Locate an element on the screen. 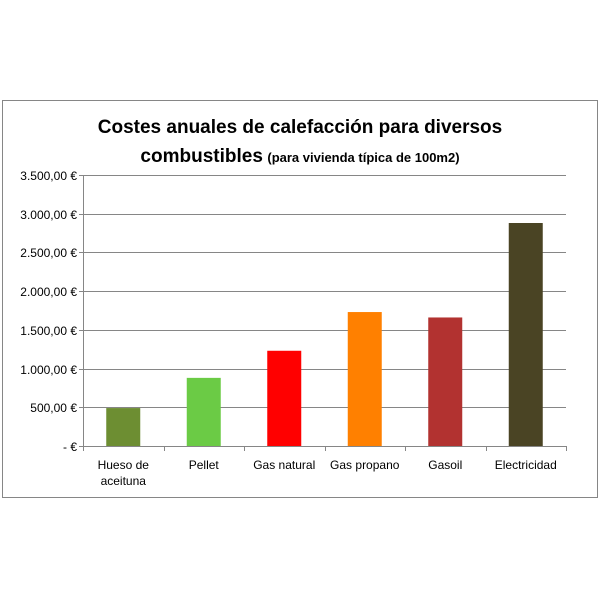 This screenshot has height=600, width=600. bar-electricidad is located at coordinates (525, 334).